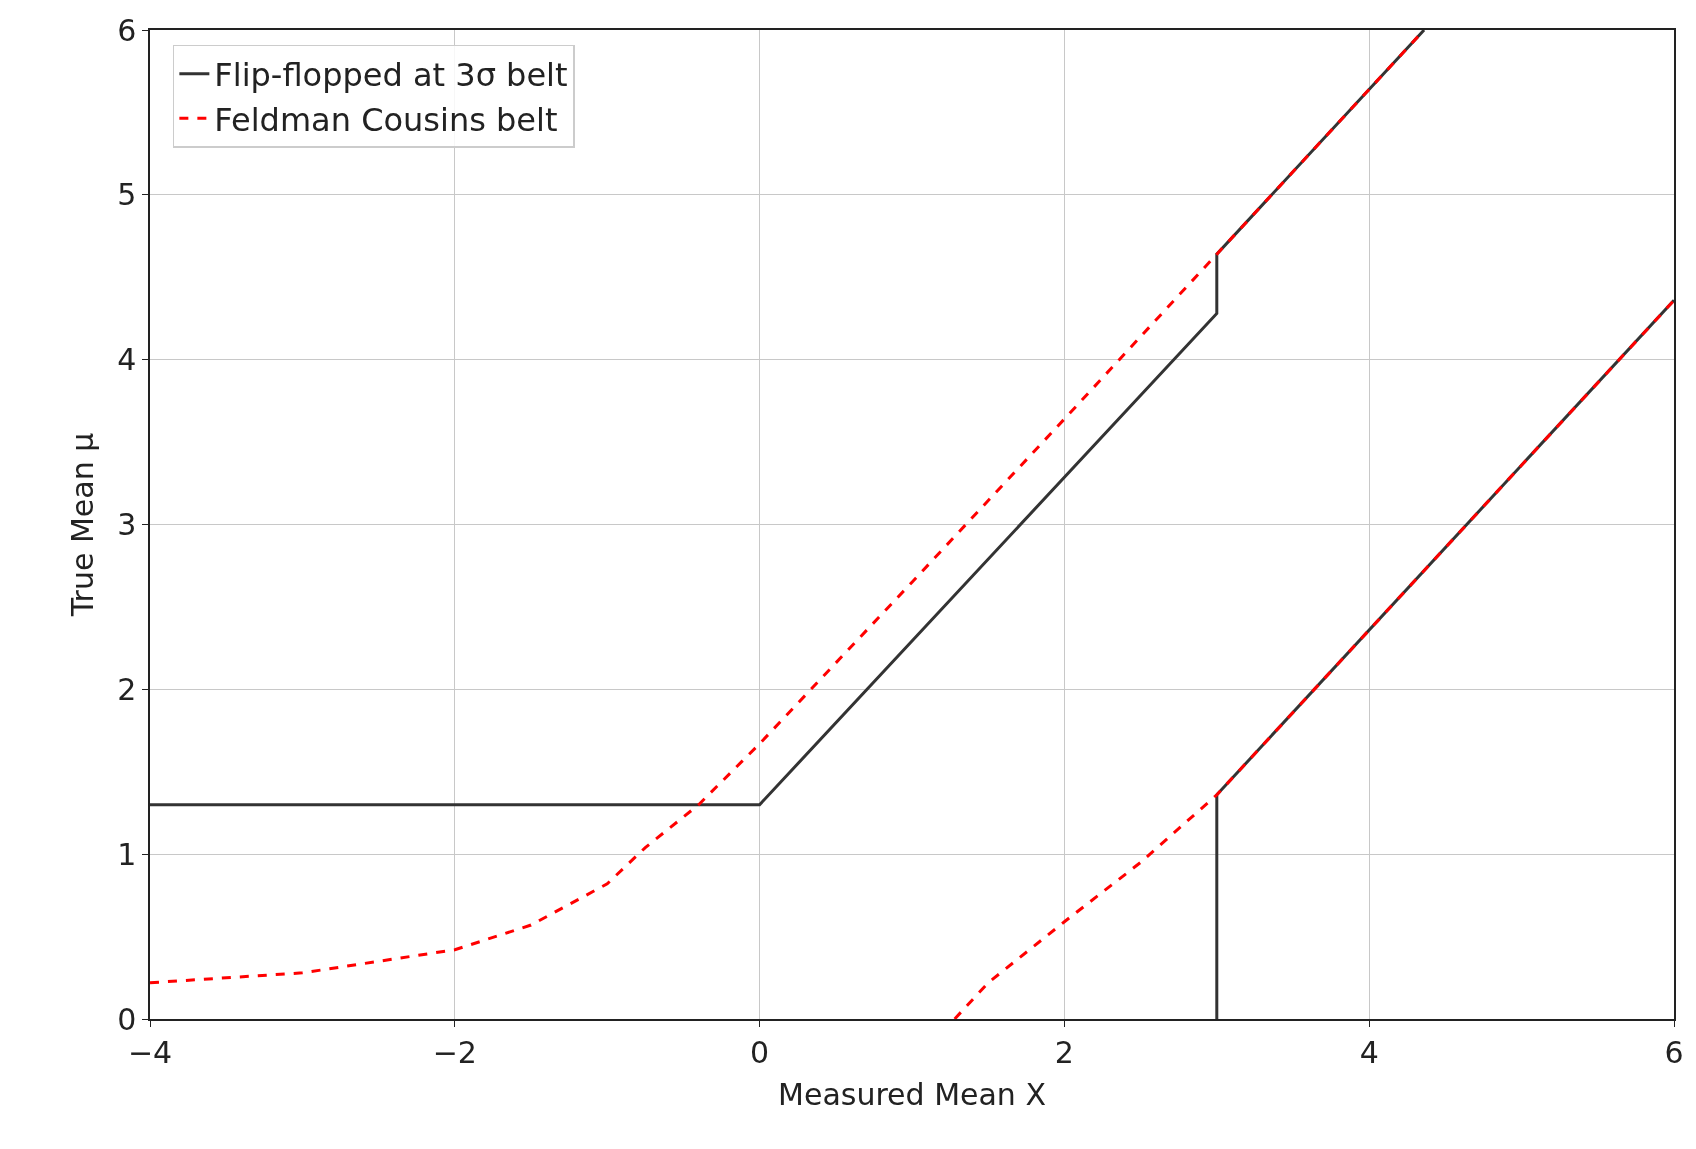  Describe the element at coordinates (1064, 1052) in the screenshot. I see `x-tick-label: 2` at that location.